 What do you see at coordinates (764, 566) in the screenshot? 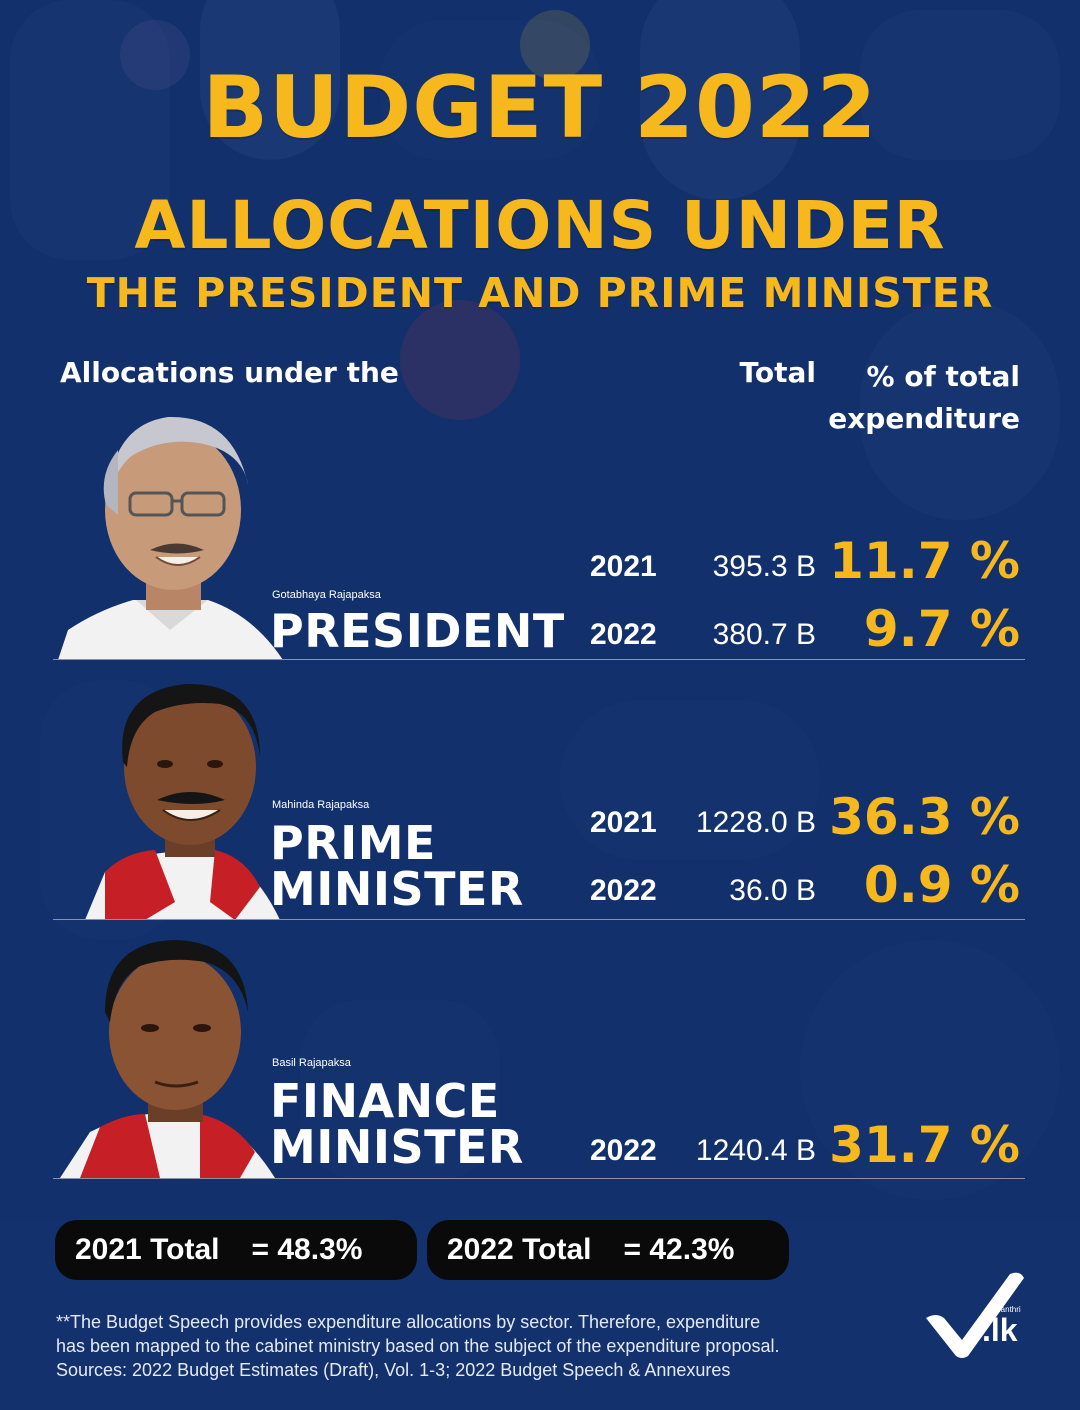
I see `president-total-2021: 395.3 B` at bounding box center [764, 566].